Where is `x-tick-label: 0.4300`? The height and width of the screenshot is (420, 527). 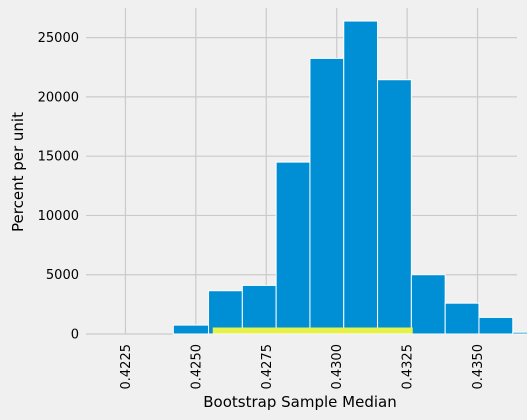
x-tick-label: 0.4300 is located at coordinates (337, 367).